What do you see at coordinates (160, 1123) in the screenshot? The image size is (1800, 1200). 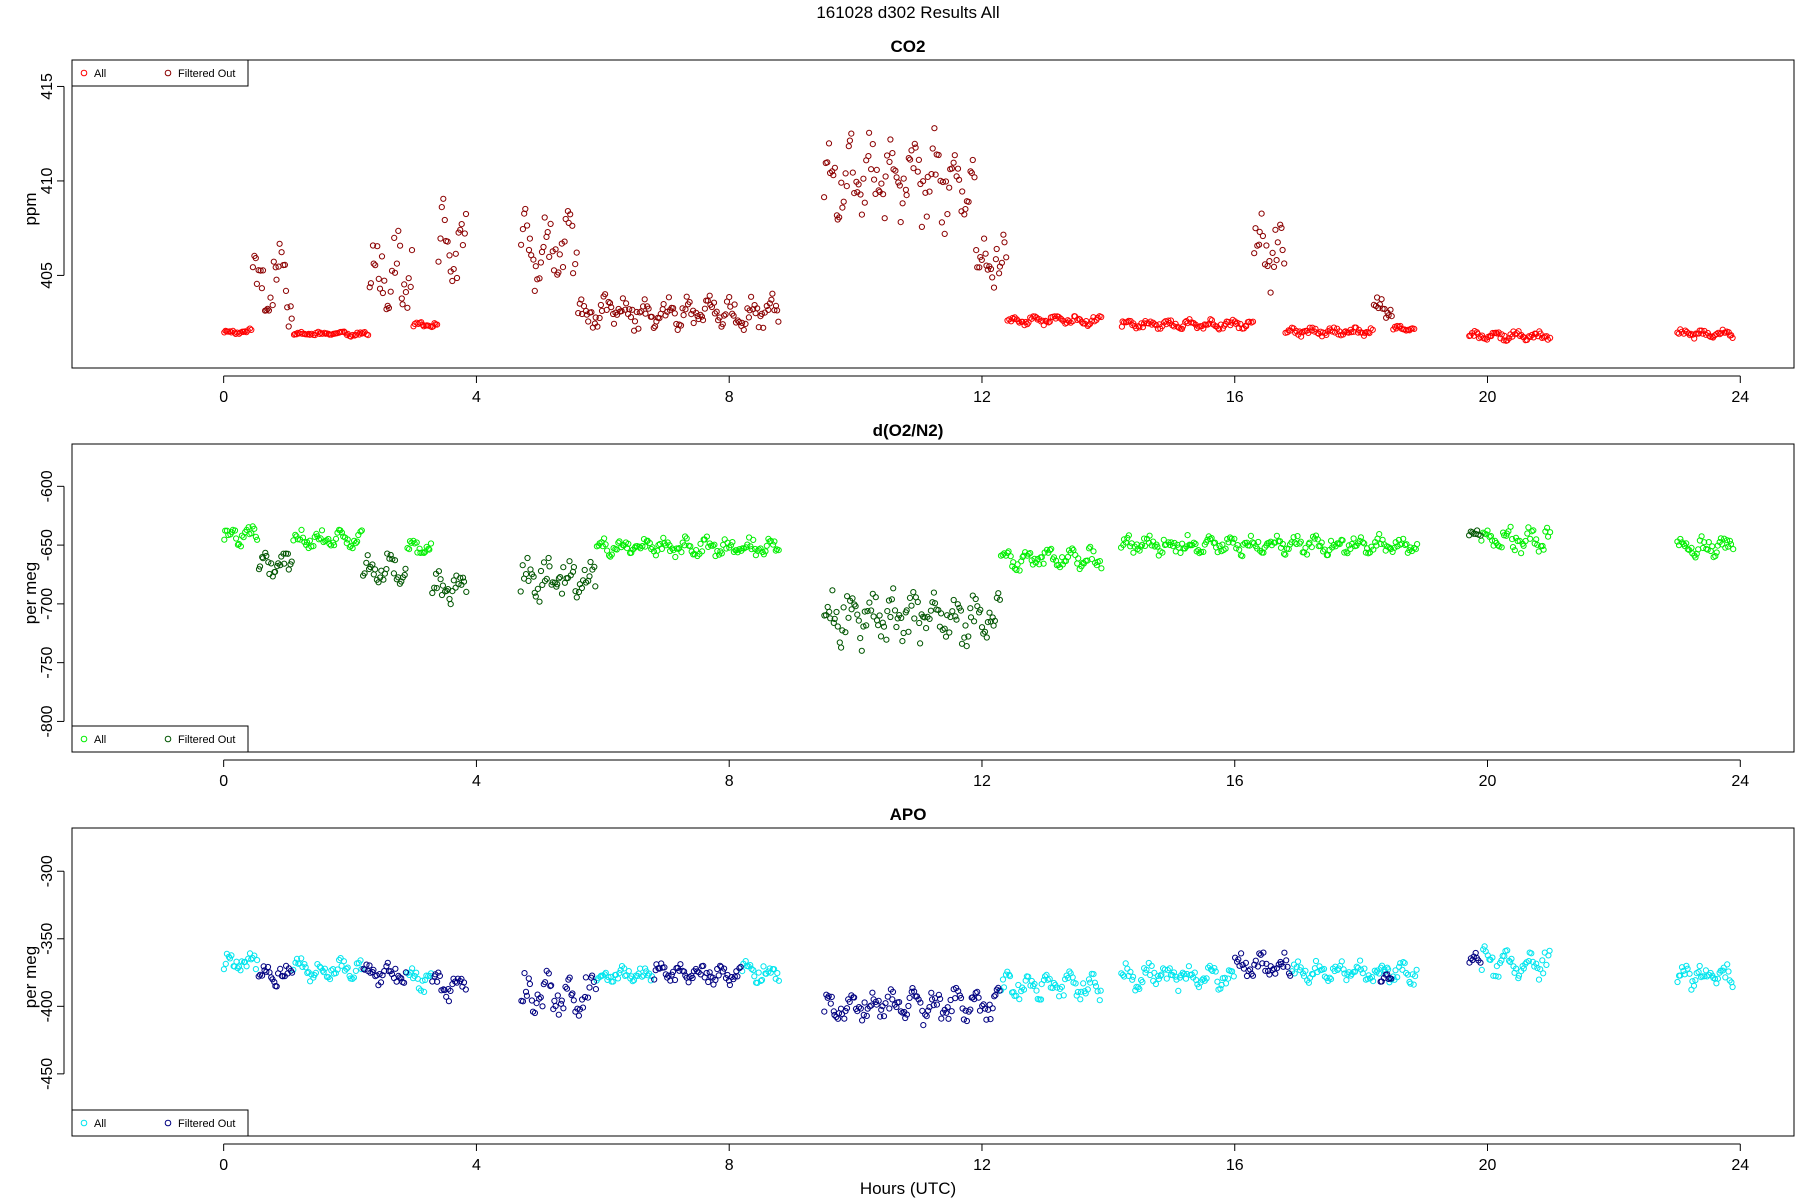 I see `legend-apo: All Filtered Out` at bounding box center [160, 1123].